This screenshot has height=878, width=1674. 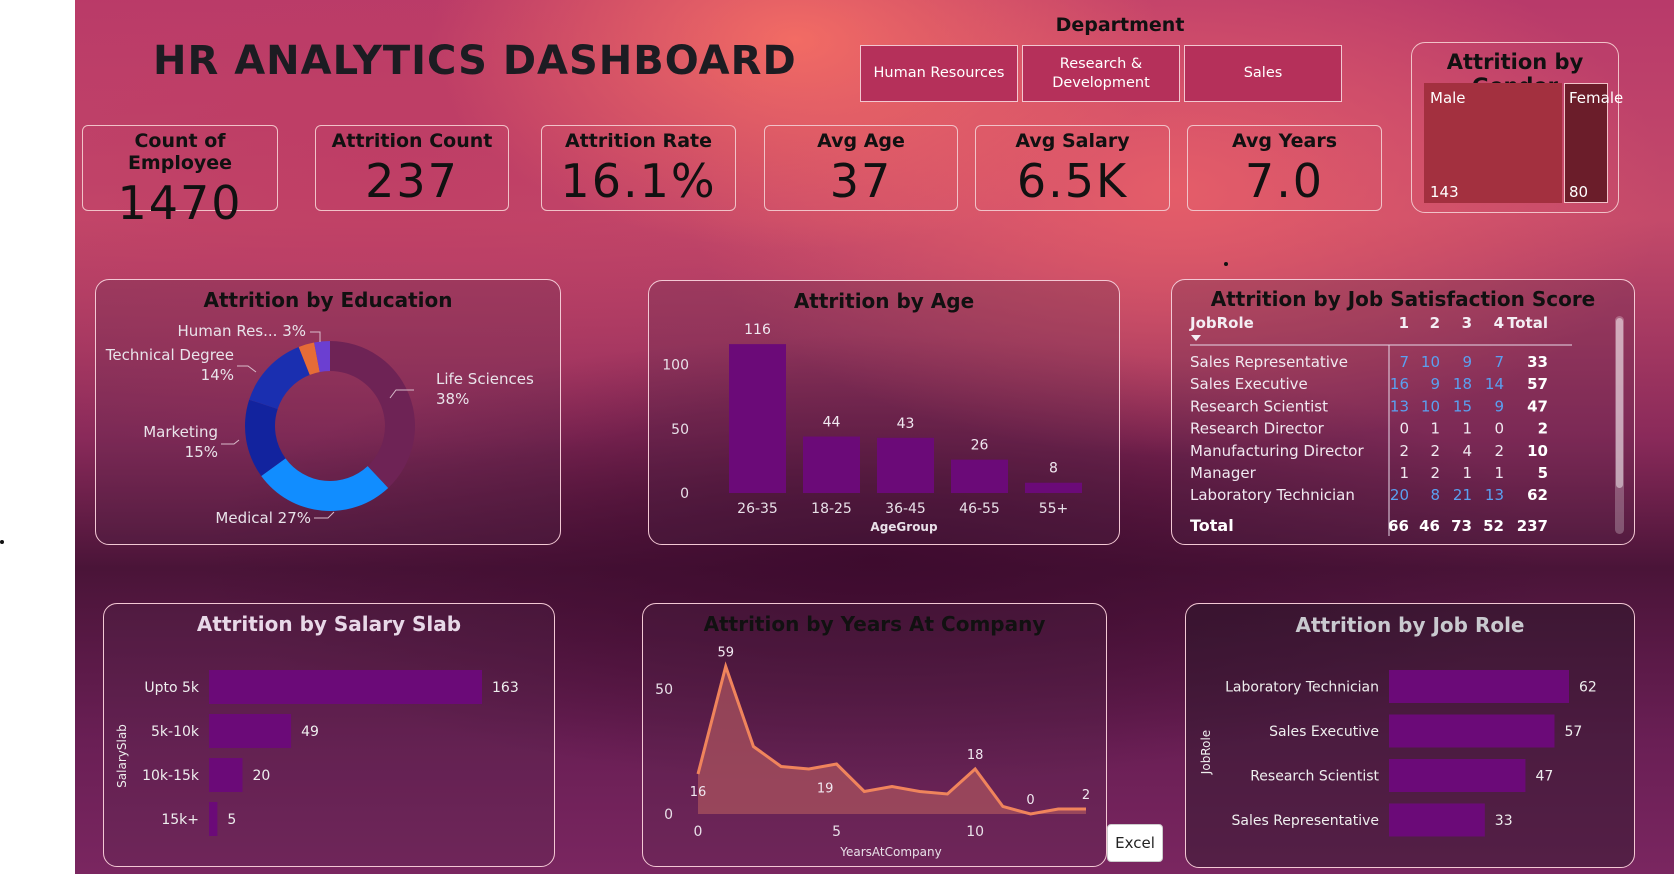 I want to click on kpi-label: Attrition Count, so click(x=412, y=141).